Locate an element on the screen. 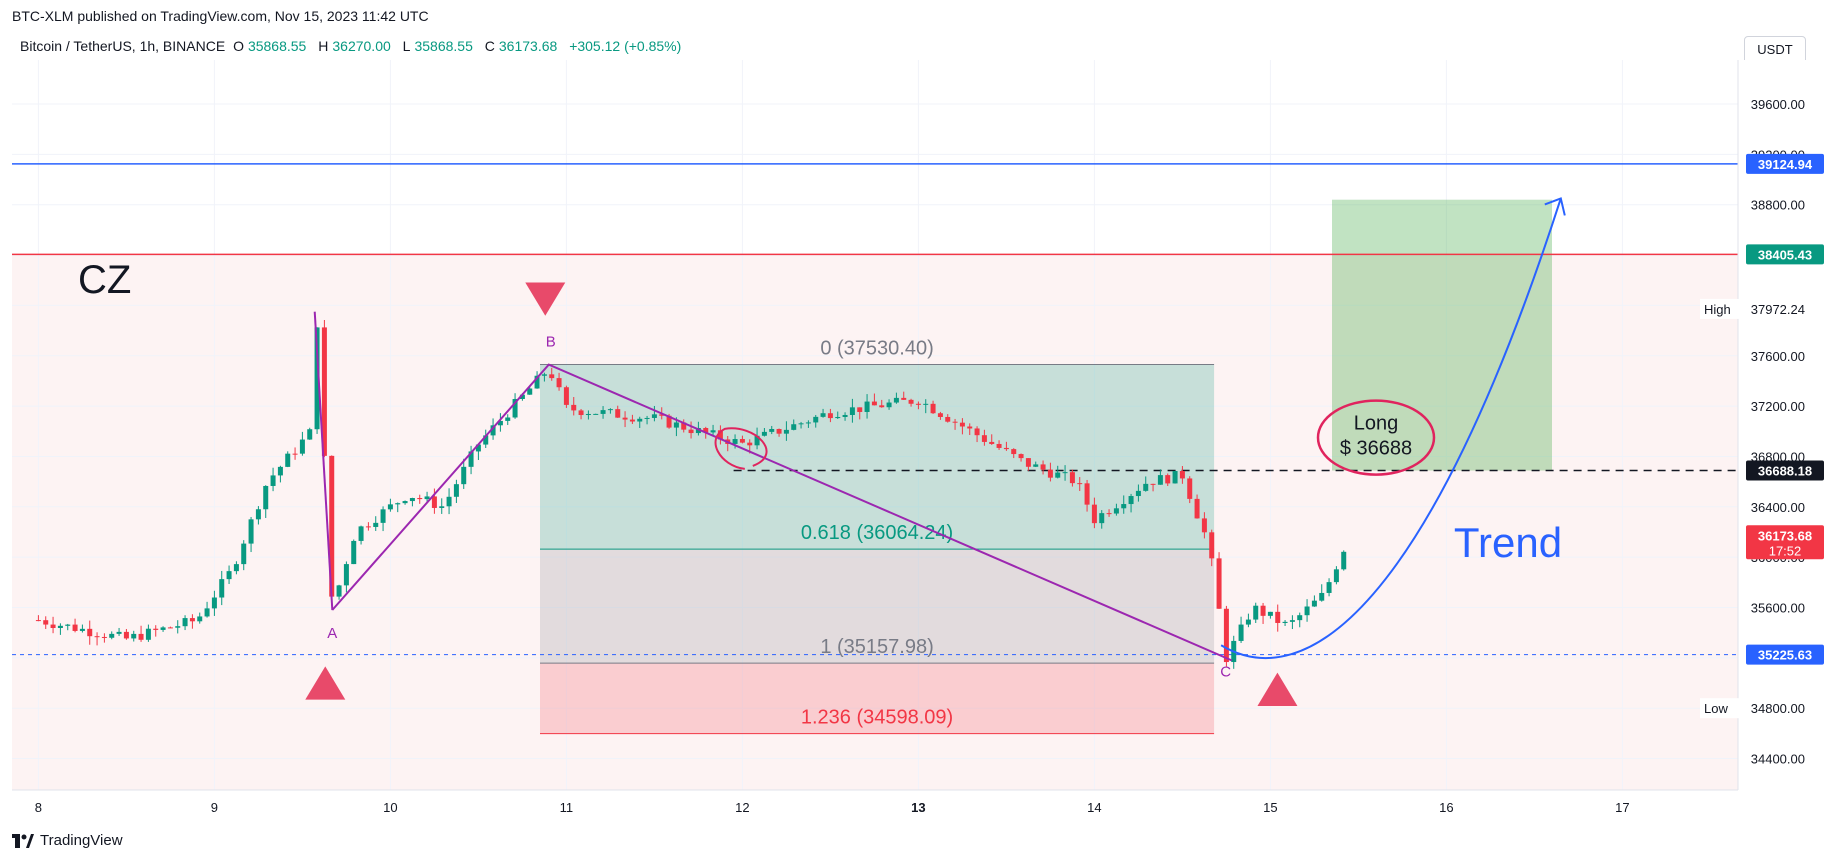 The width and height of the screenshot is (1824, 863). x-tick-label: 9 is located at coordinates (214, 807).